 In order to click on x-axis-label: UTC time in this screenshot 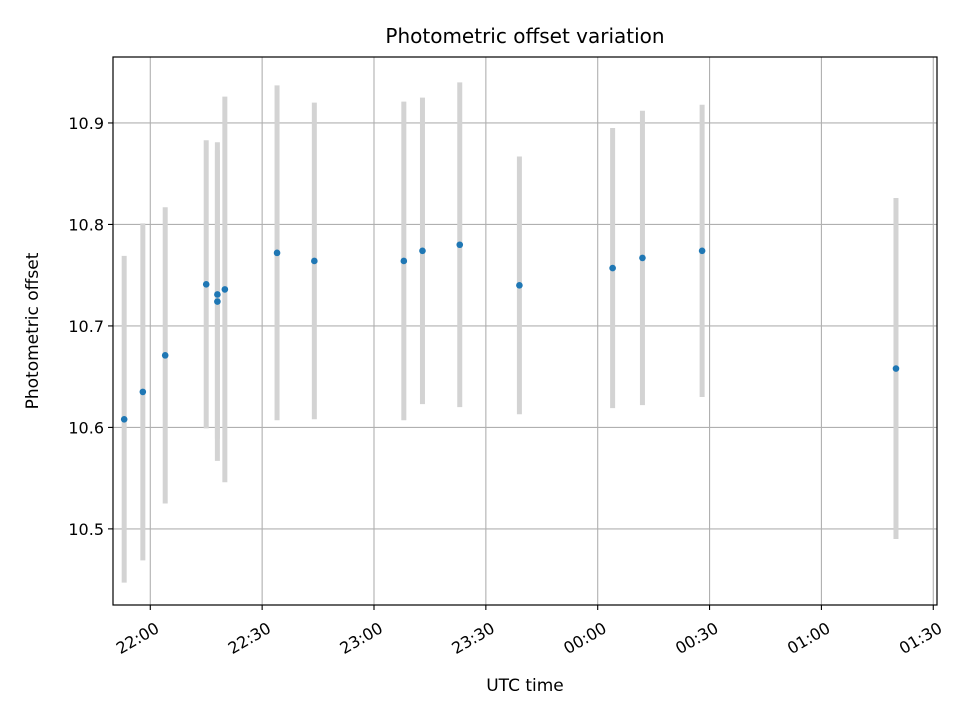, I will do `click(525, 686)`.